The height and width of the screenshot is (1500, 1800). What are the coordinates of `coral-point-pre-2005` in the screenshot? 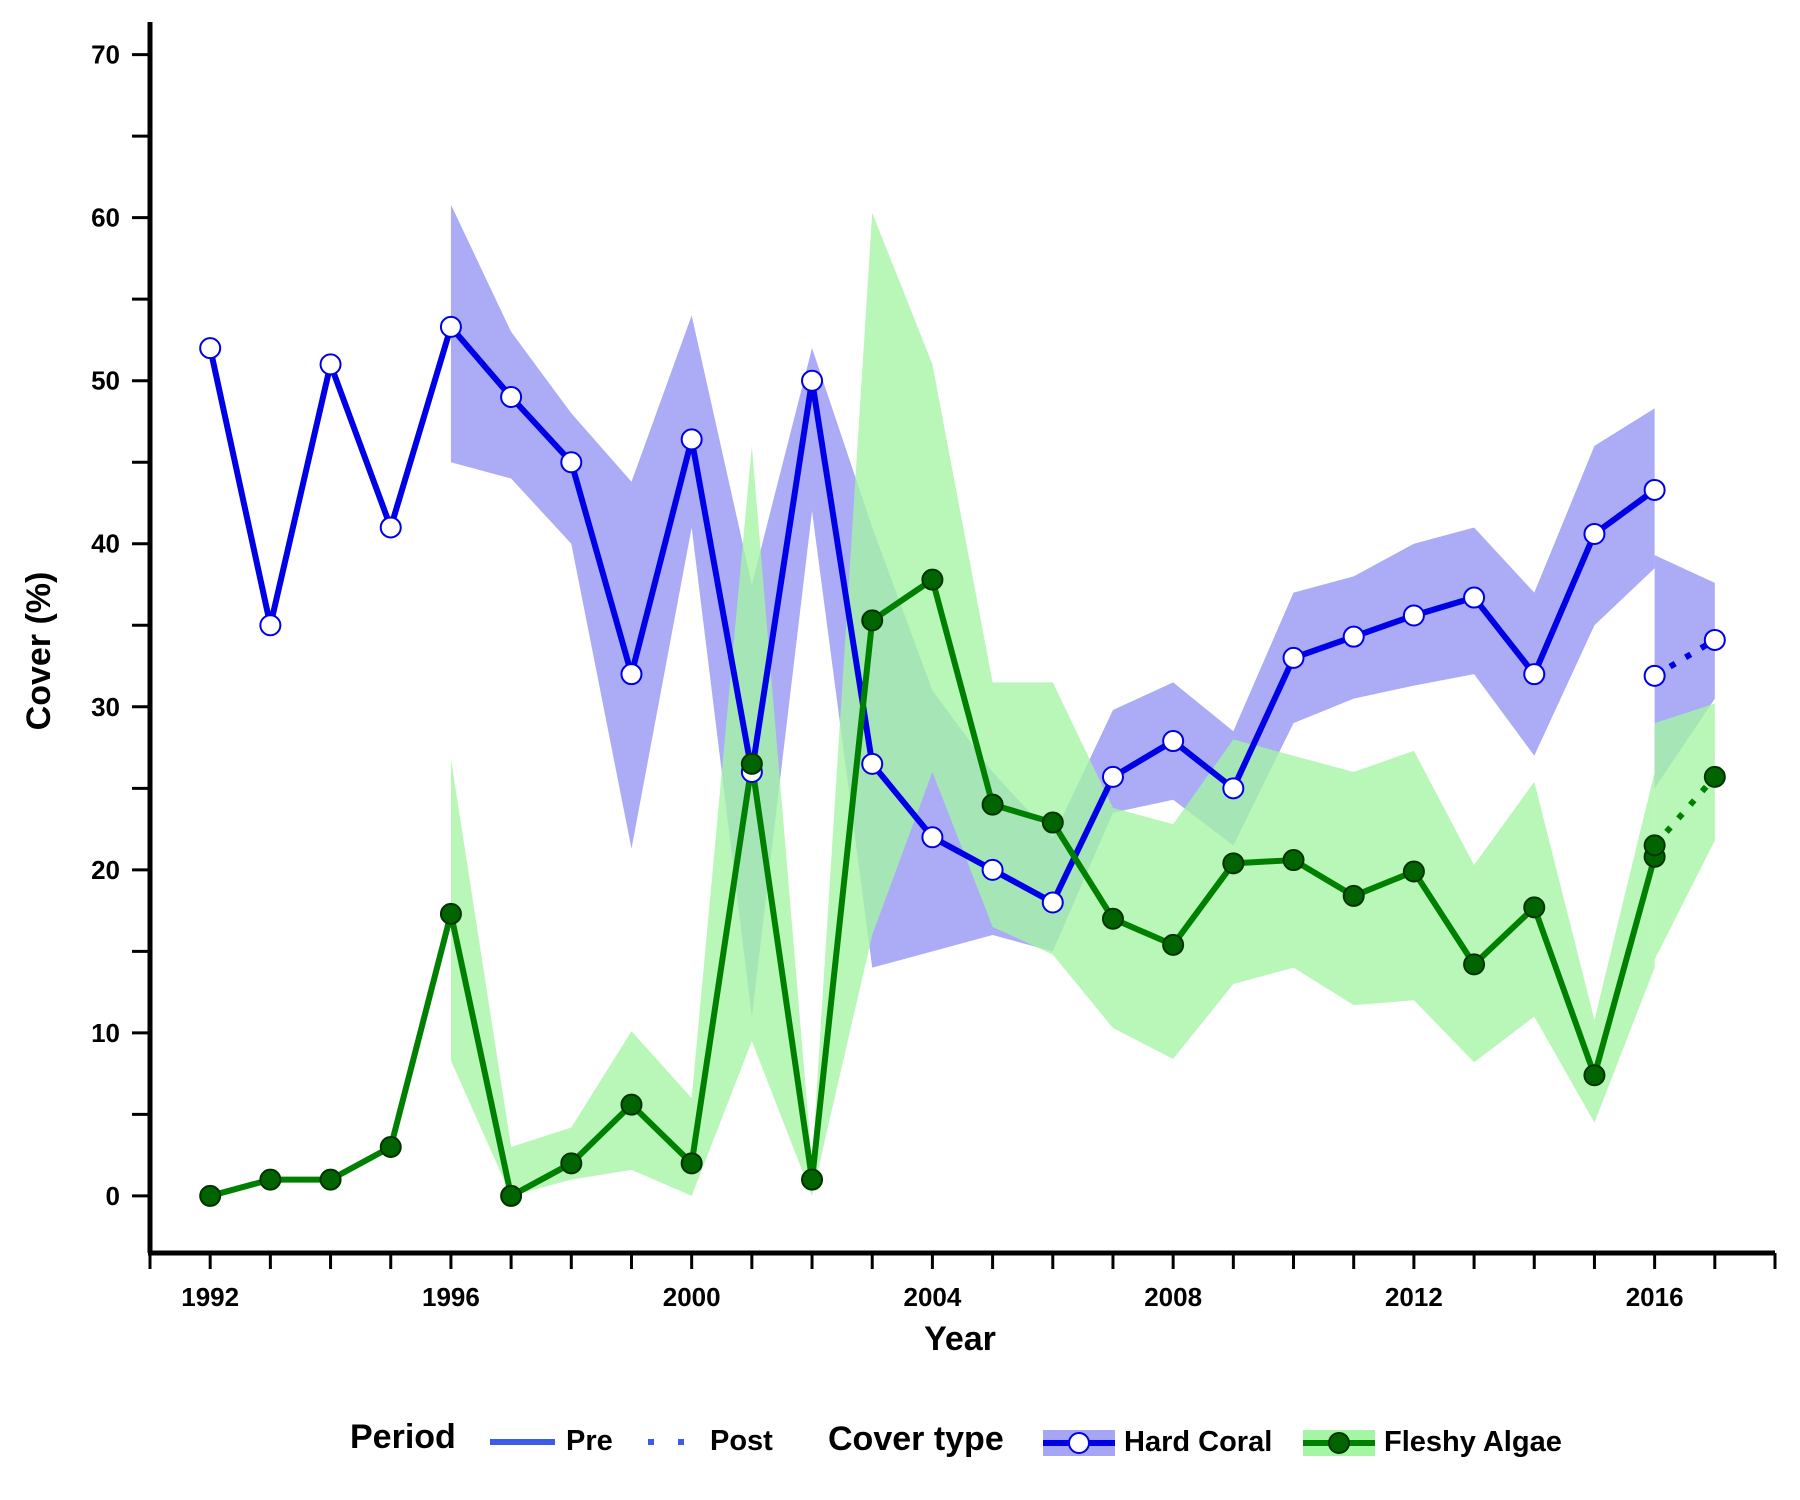 It's located at (992, 869).